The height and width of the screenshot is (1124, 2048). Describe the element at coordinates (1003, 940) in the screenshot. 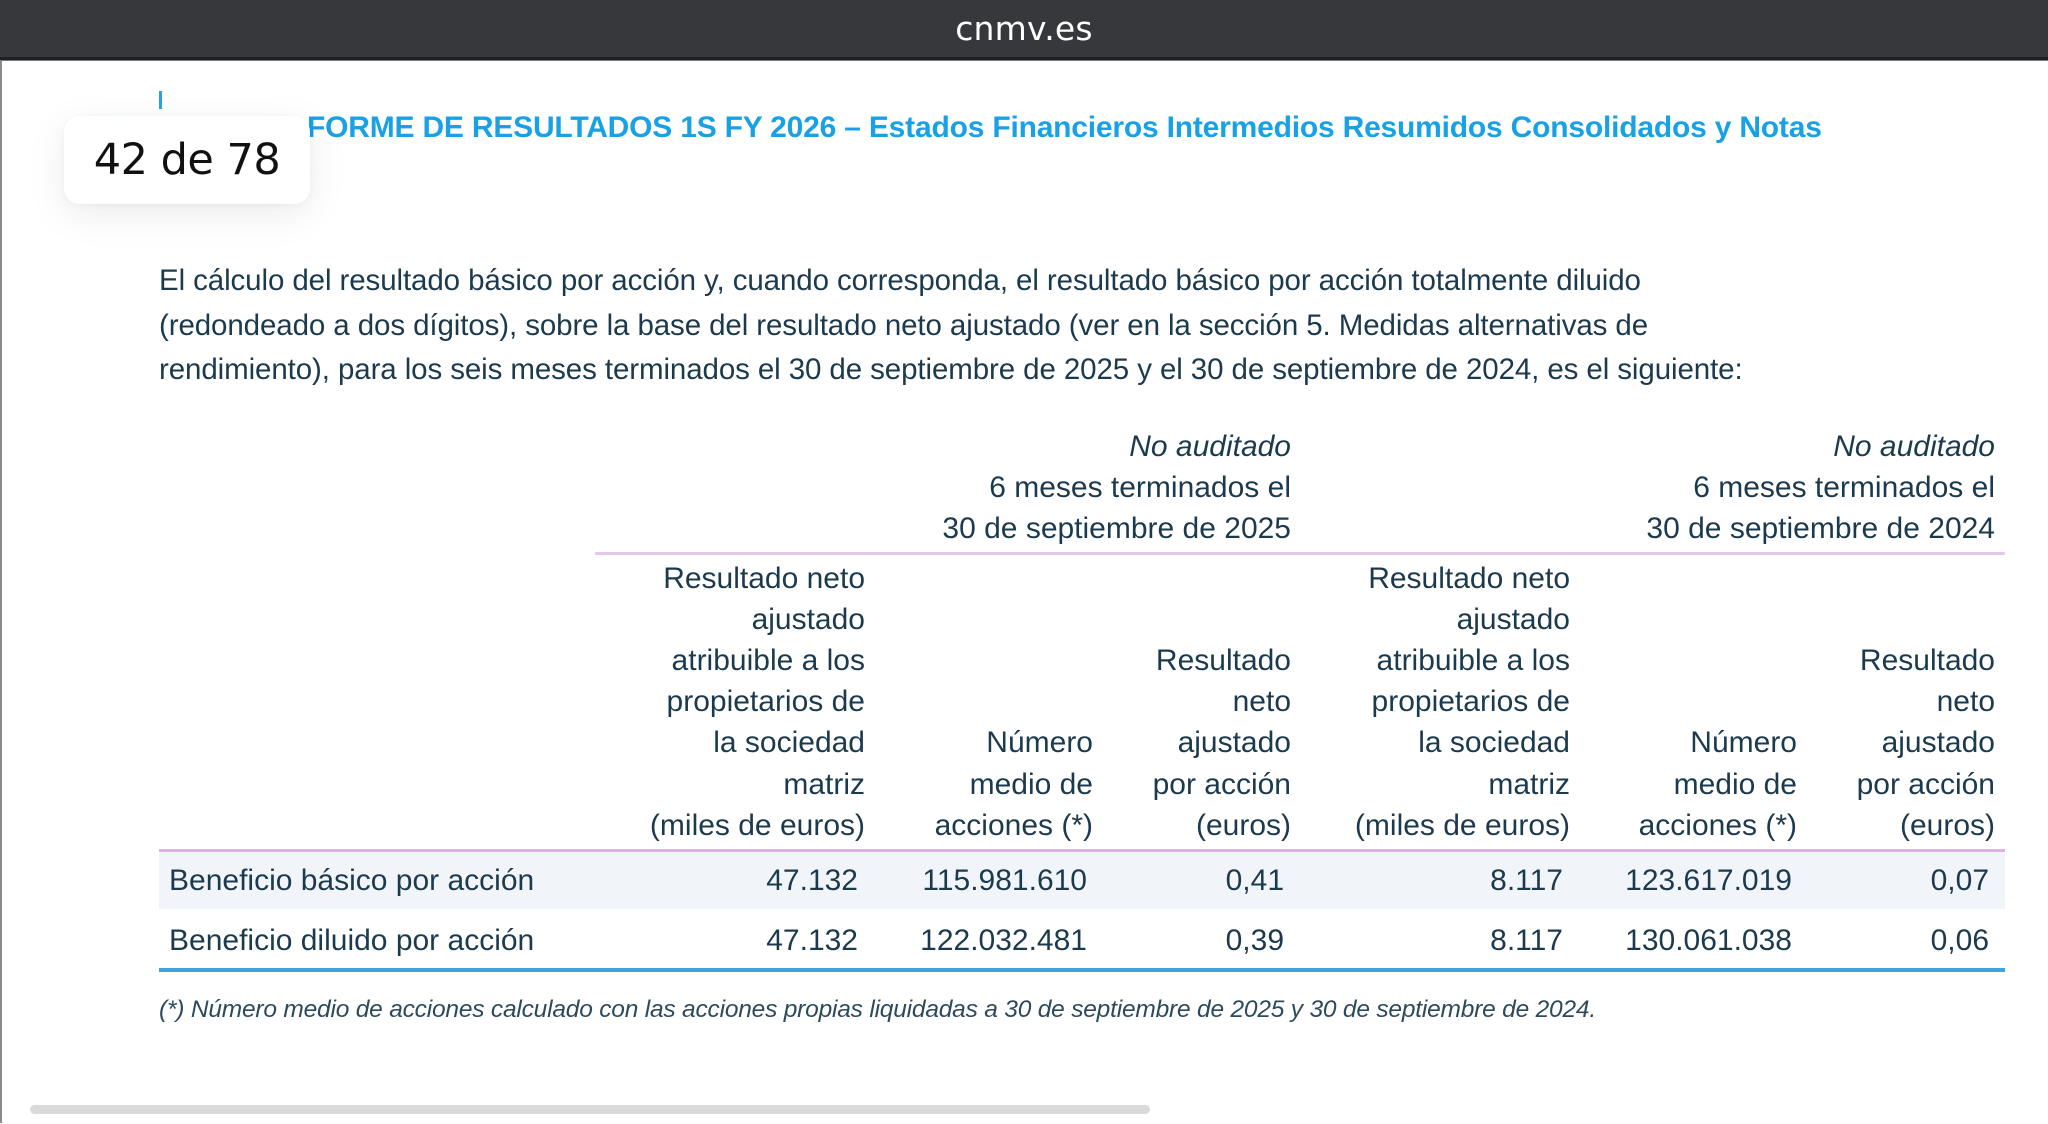

I see `cell-avg-shares-2025: 122.032.481` at that location.